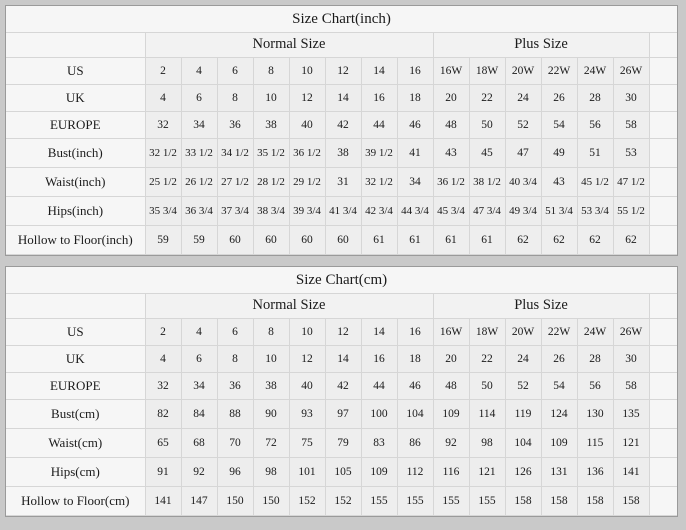  What do you see at coordinates (343, 125) in the screenshot?
I see `table-cell: 42` at bounding box center [343, 125].